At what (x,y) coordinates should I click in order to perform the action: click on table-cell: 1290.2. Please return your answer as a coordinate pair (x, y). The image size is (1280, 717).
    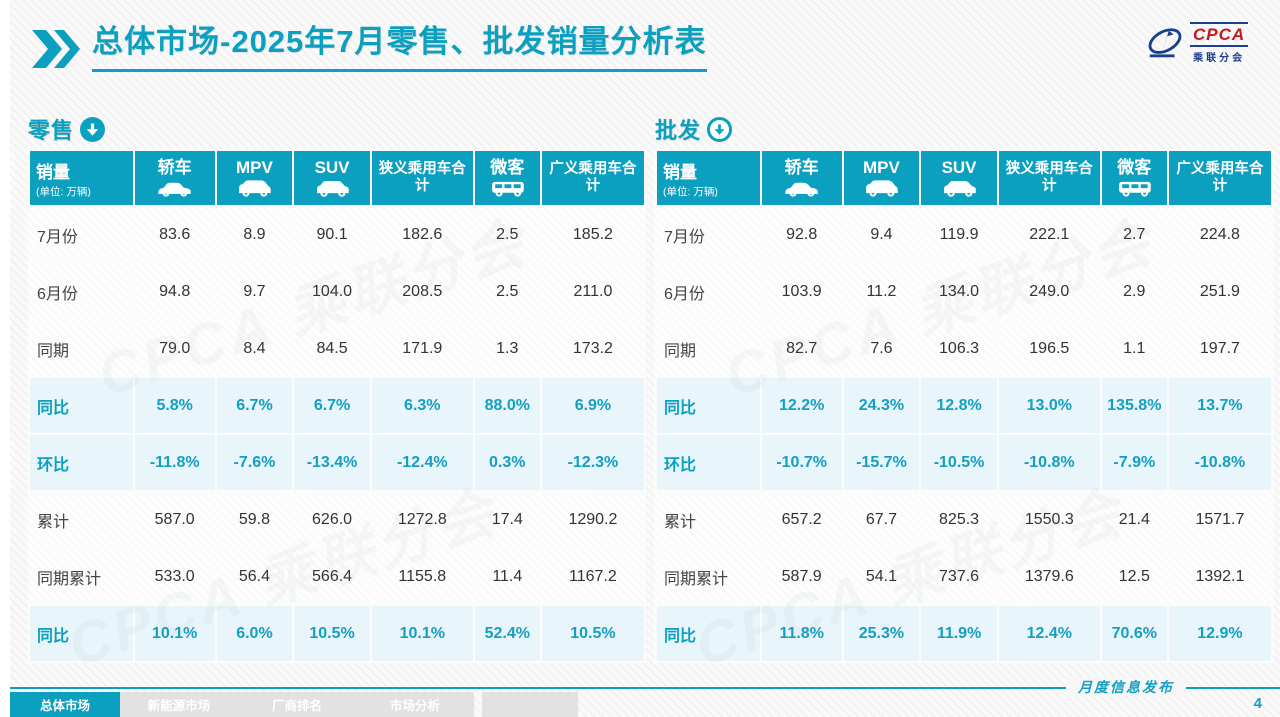
    Looking at the image, I should click on (593, 519).